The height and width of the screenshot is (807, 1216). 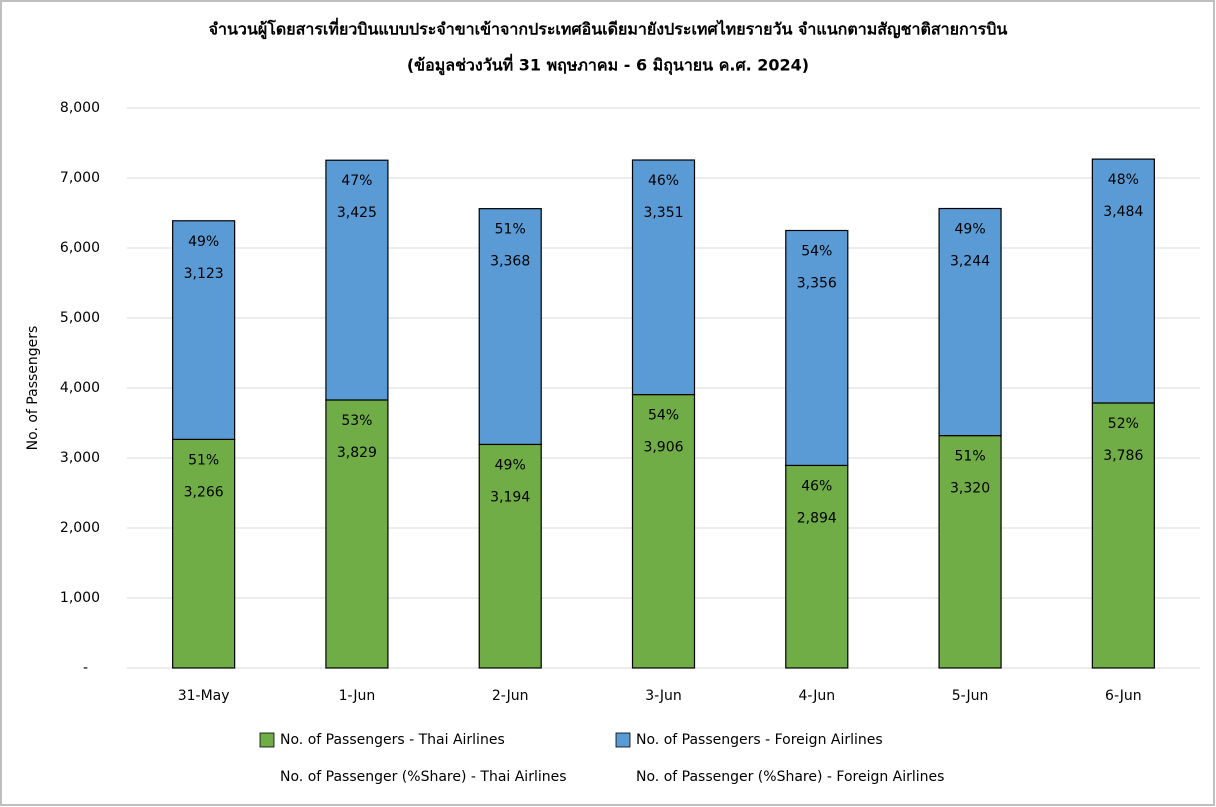 What do you see at coordinates (817, 284) in the screenshot?
I see `value-label: 3,356` at bounding box center [817, 284].